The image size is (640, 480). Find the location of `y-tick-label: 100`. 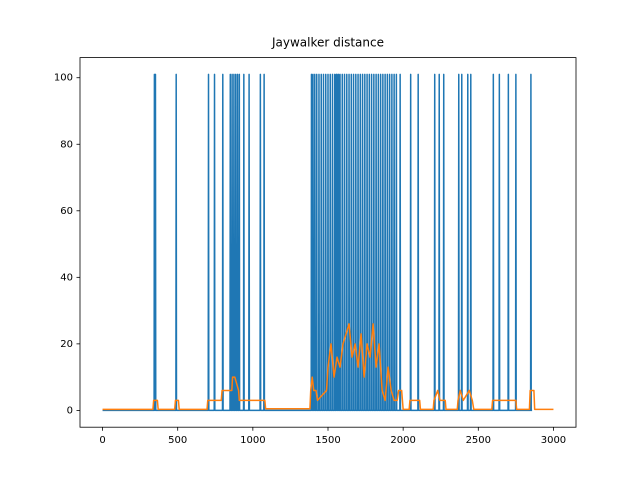

y-tick-label: 100 is located at coordinates (63, 78).